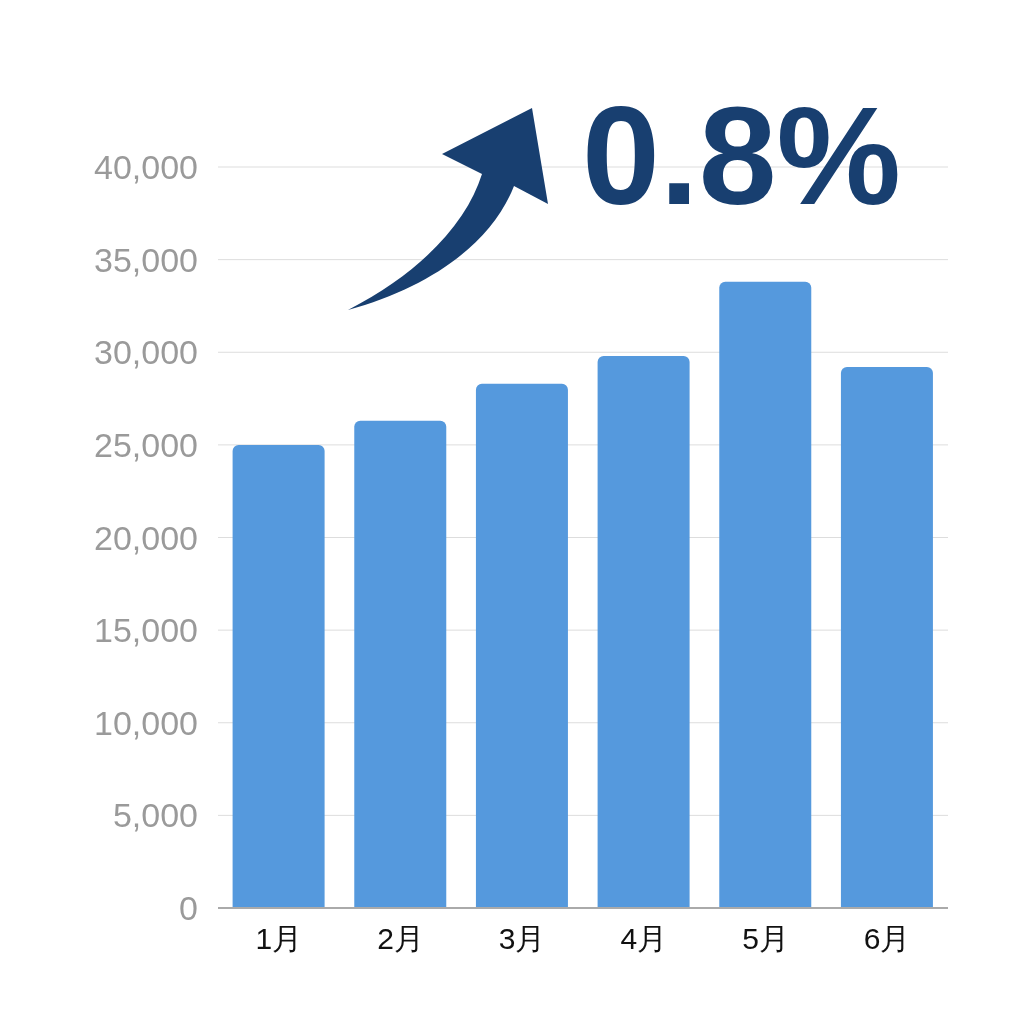 This screenshot has height=1024, width=1024. I want to click on y-tick-label: 30,000, so click(146, 352).